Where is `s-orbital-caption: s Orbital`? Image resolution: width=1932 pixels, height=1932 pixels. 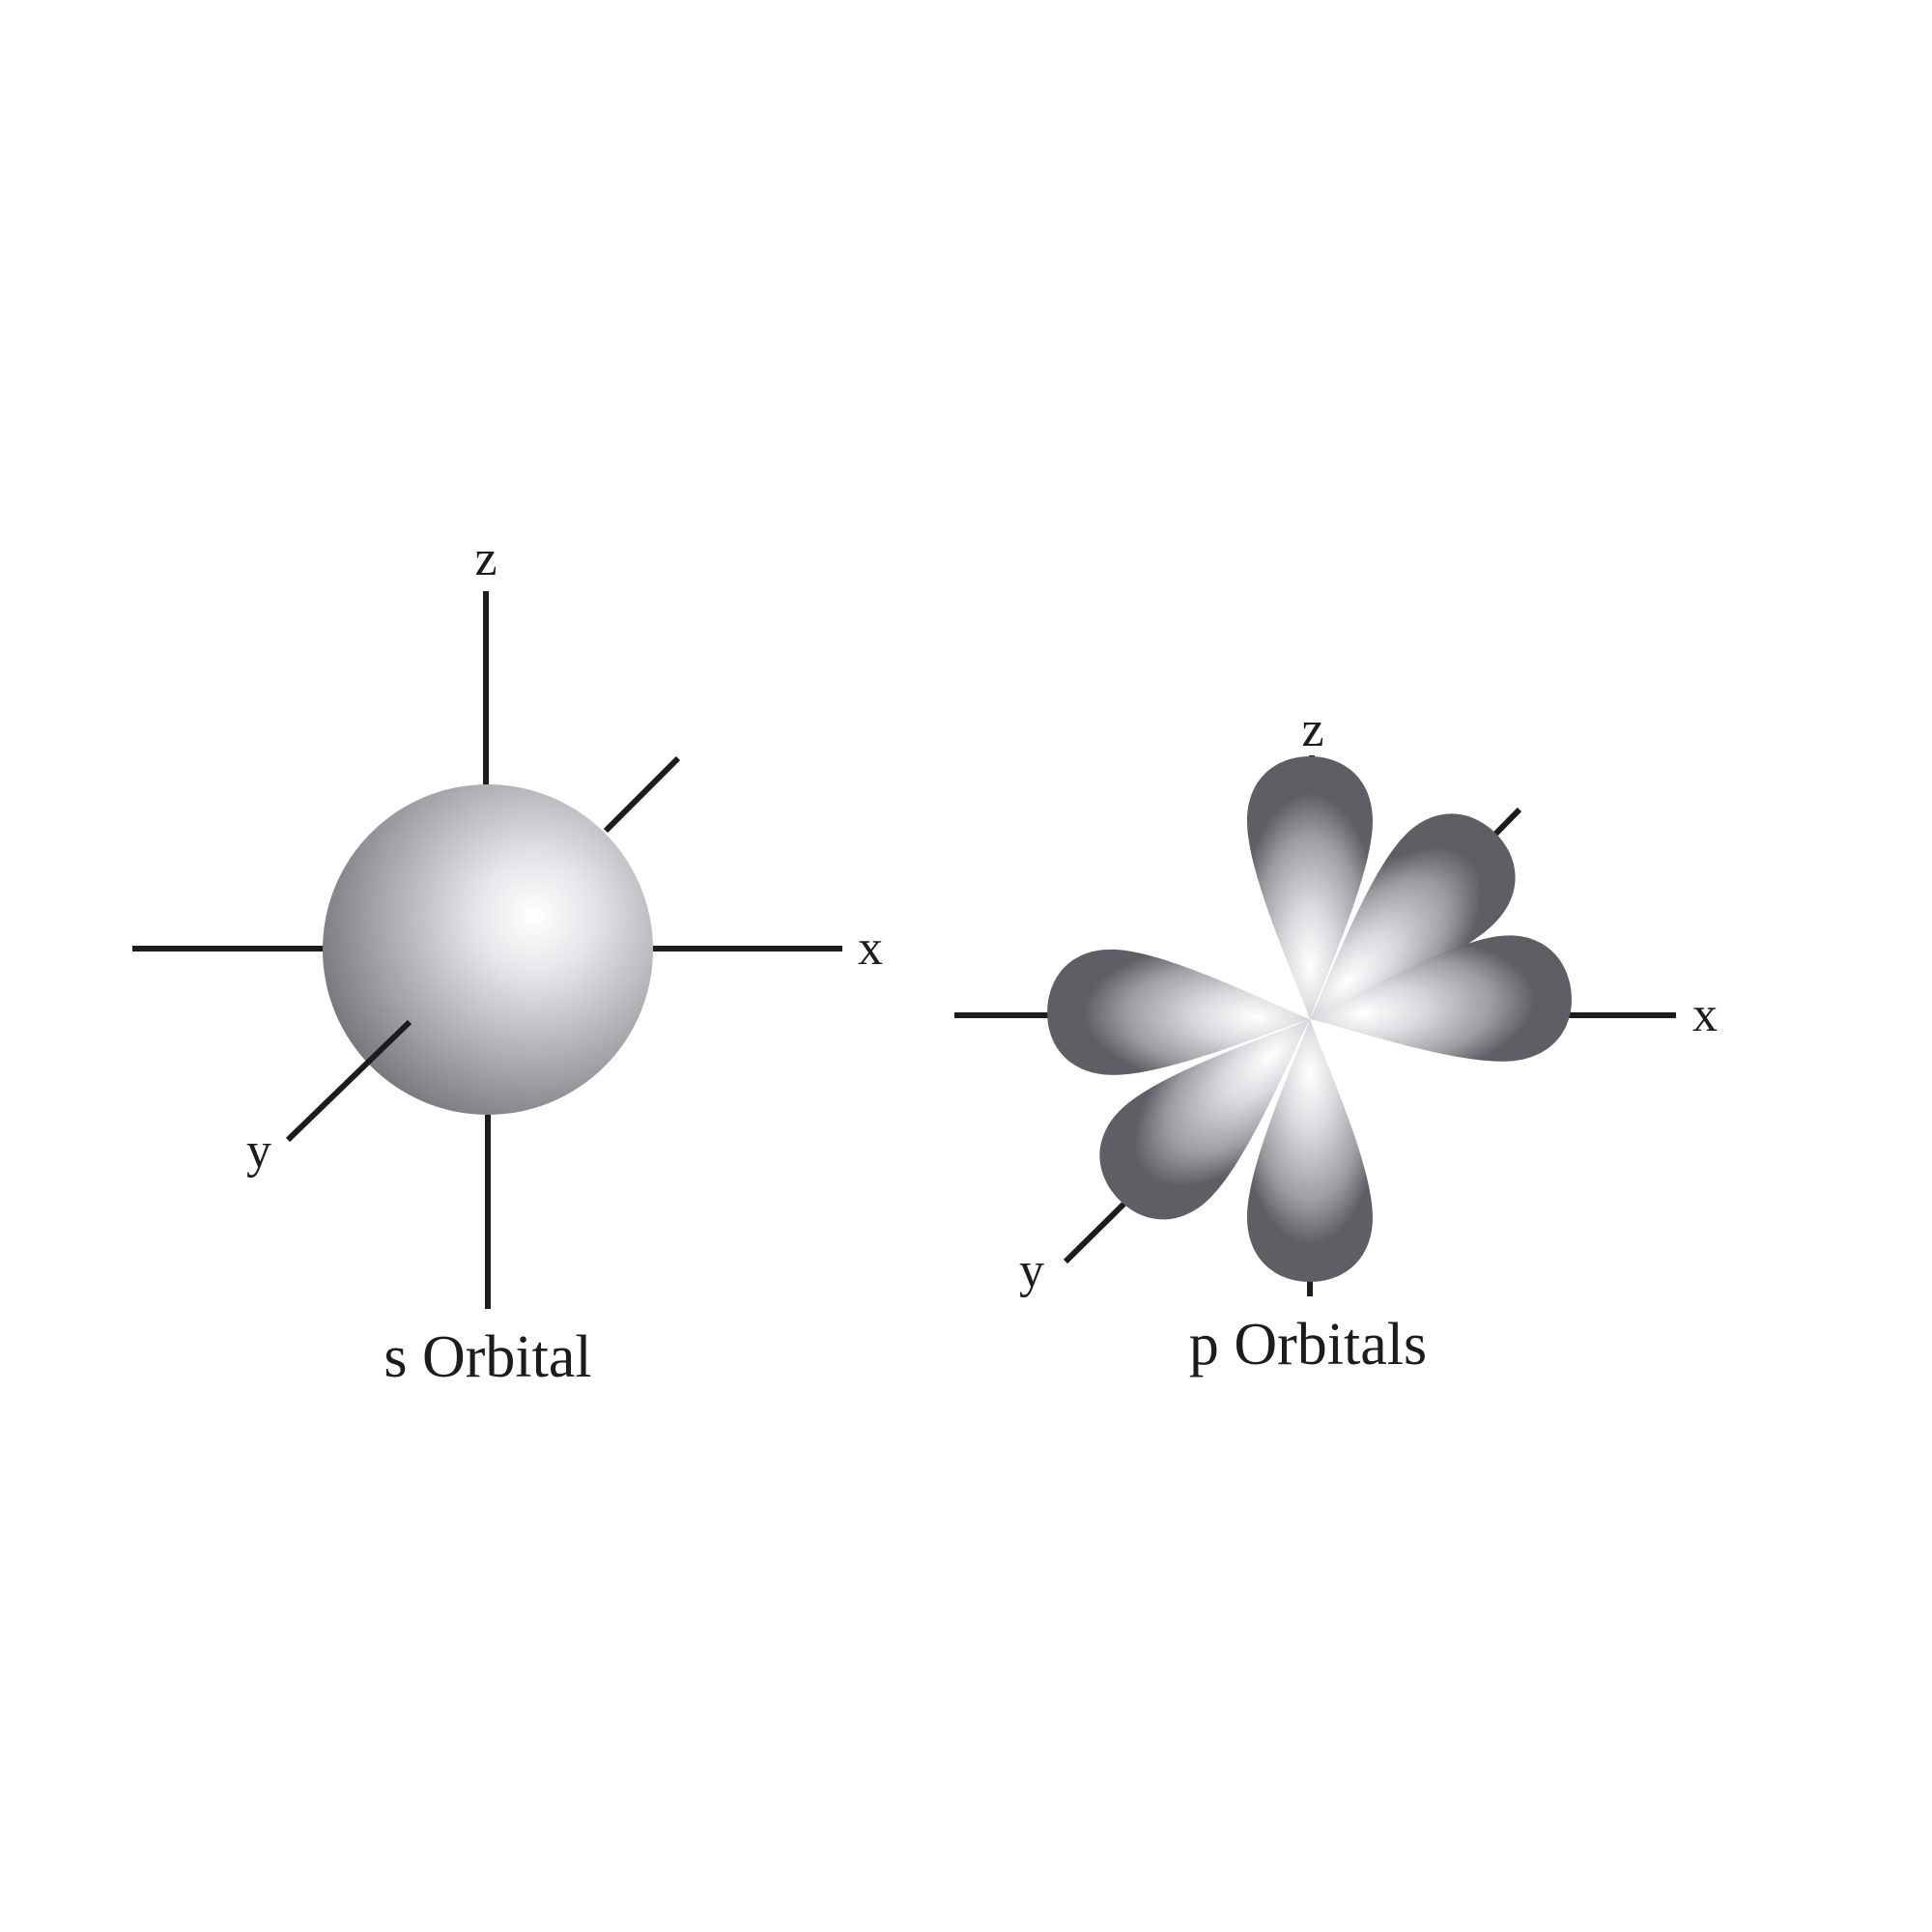
s-orbital-caption: s Orbital is located at coordinates (487, 1357).